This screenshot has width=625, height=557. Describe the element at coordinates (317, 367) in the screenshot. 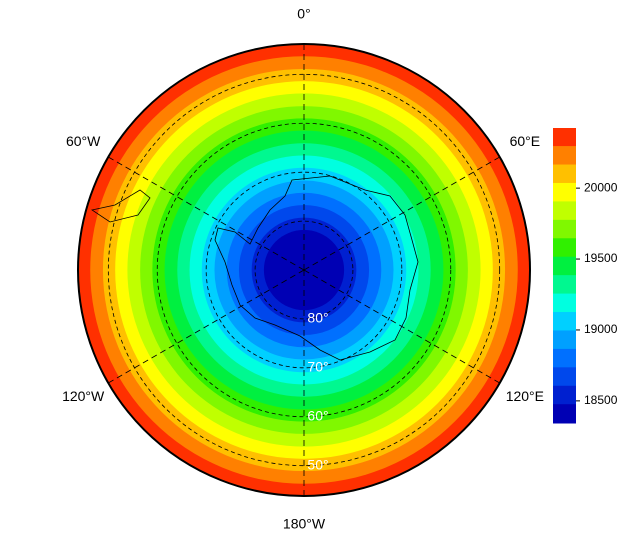

I see `latitude-label: 70°` at that location.